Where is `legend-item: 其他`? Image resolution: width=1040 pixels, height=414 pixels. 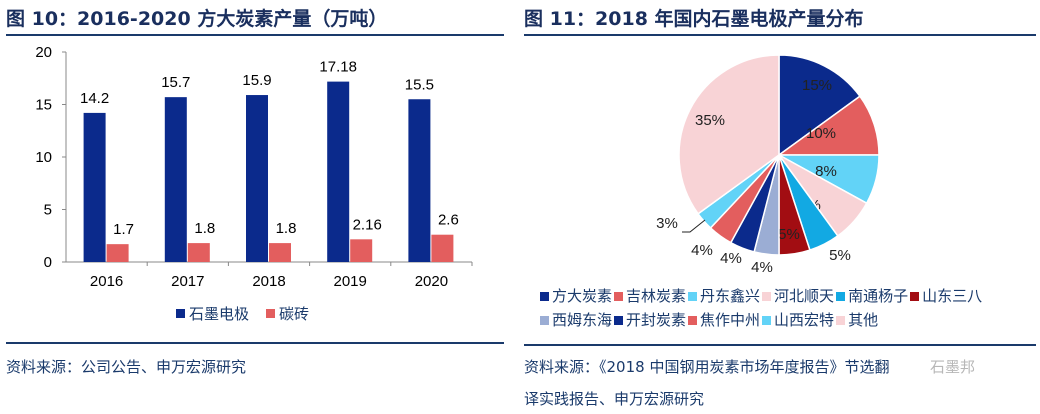 legend-item: 其他 is located at coordinates (856, 320).